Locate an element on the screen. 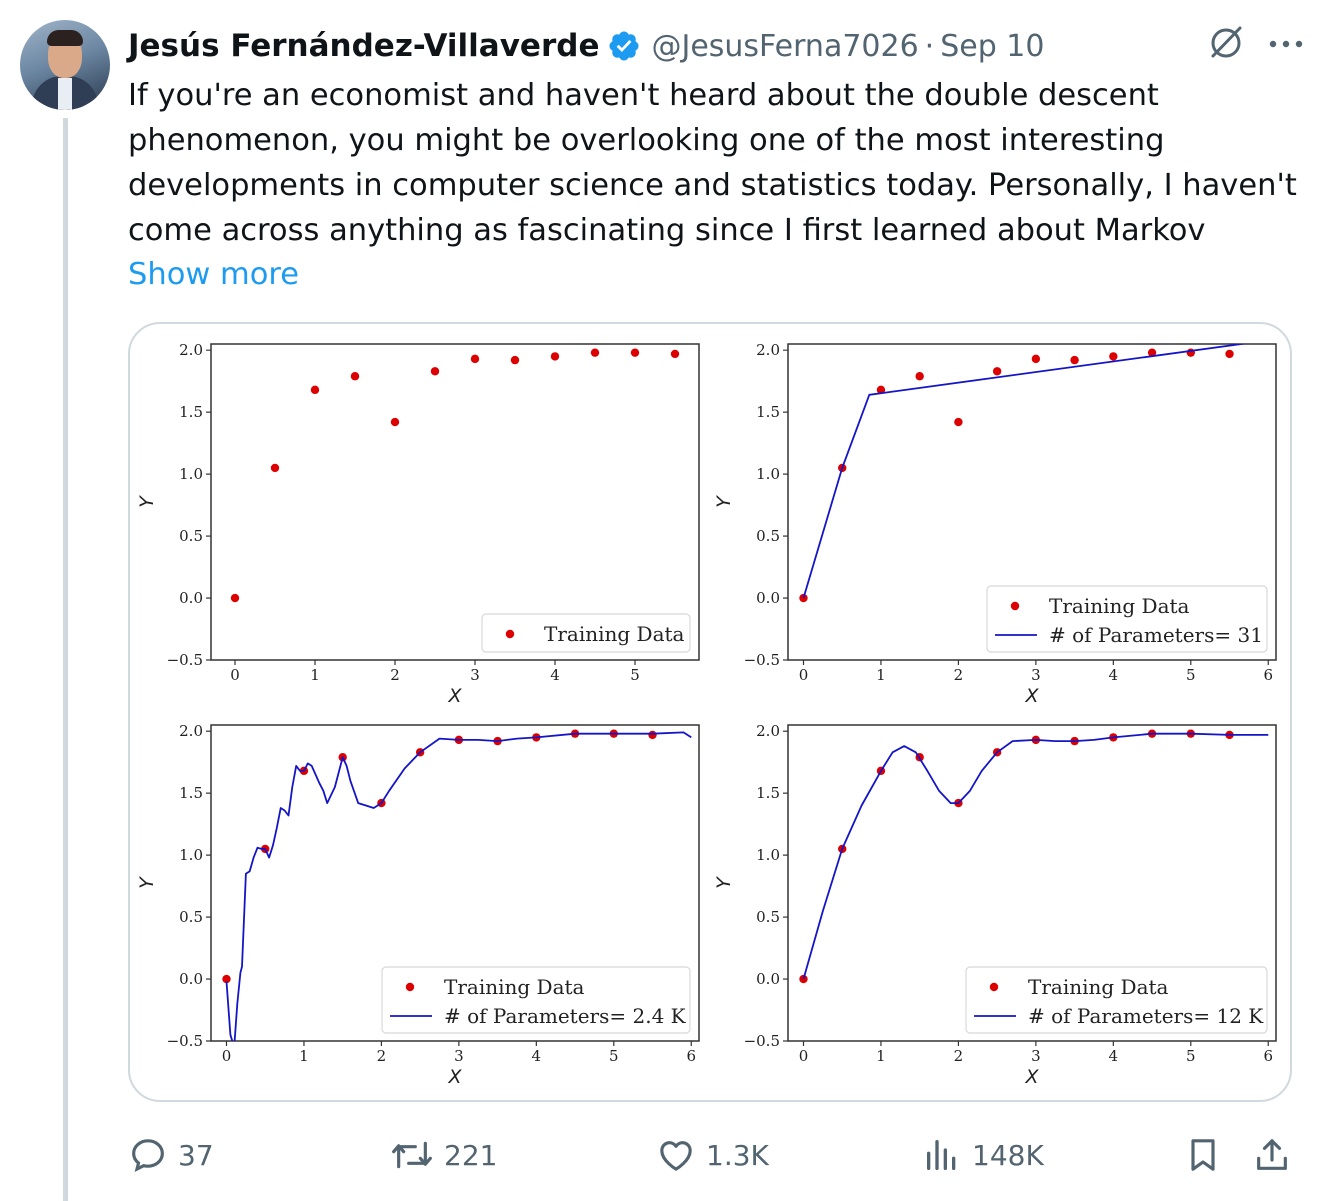 The width and height of the screenshot is (1322, 1201). bookmark-icon is located at coordinates (1203, 1155).